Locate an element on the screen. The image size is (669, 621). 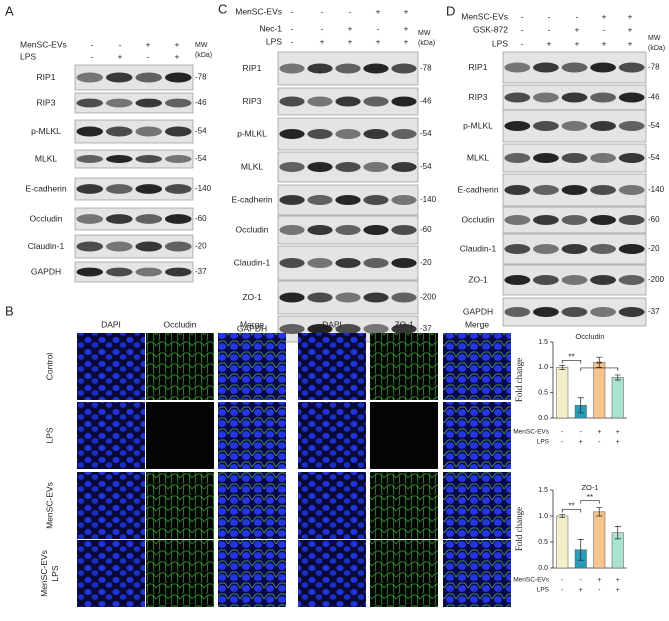
blot-name: Claudin-1 is located at coordinates (478, 248).